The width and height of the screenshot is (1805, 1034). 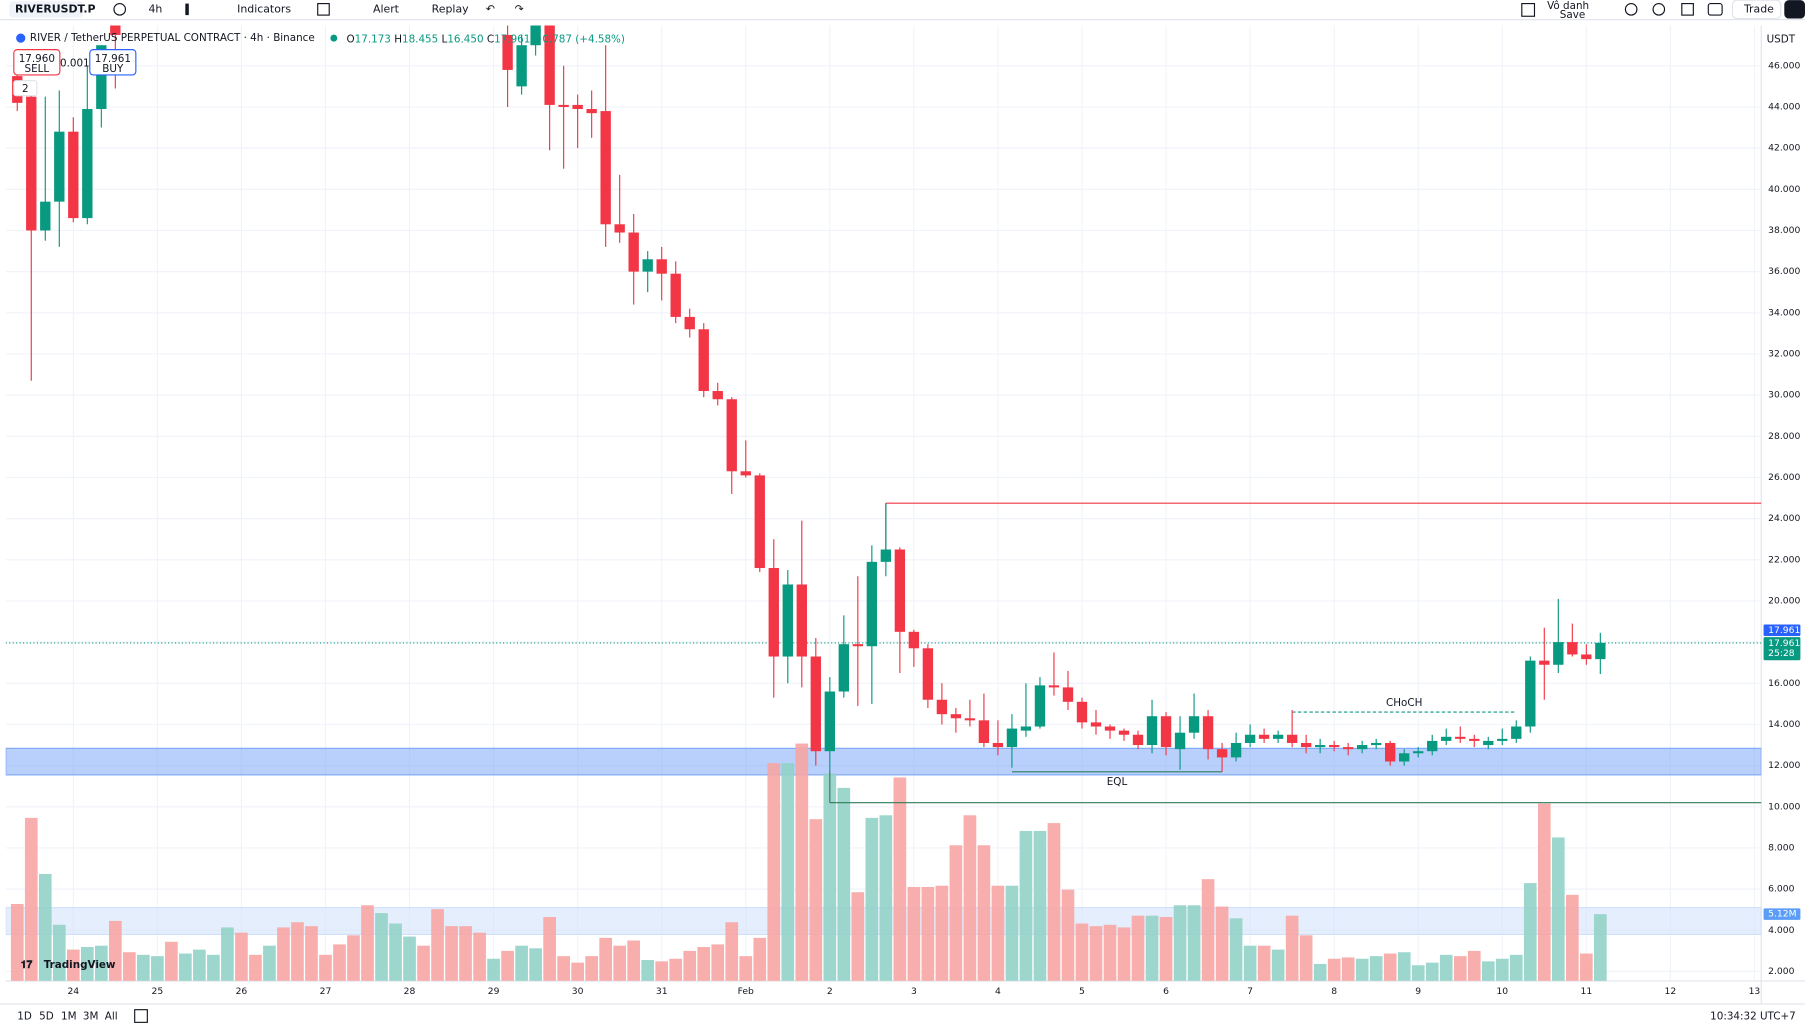 I want to click on buy-button, so click(x=113, y=62).